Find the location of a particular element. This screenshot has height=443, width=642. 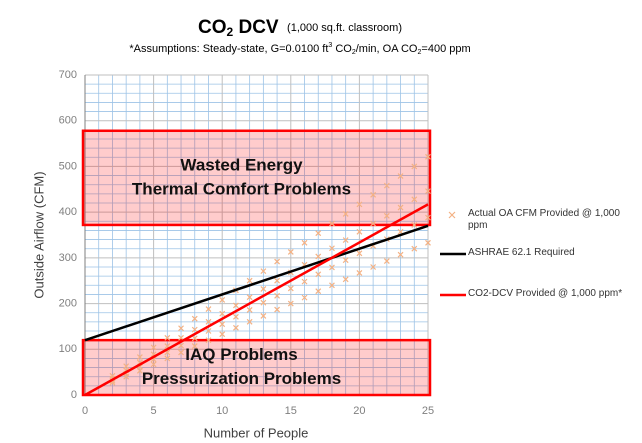

x-tick-label: 20 is located at coordinates (359, 411).